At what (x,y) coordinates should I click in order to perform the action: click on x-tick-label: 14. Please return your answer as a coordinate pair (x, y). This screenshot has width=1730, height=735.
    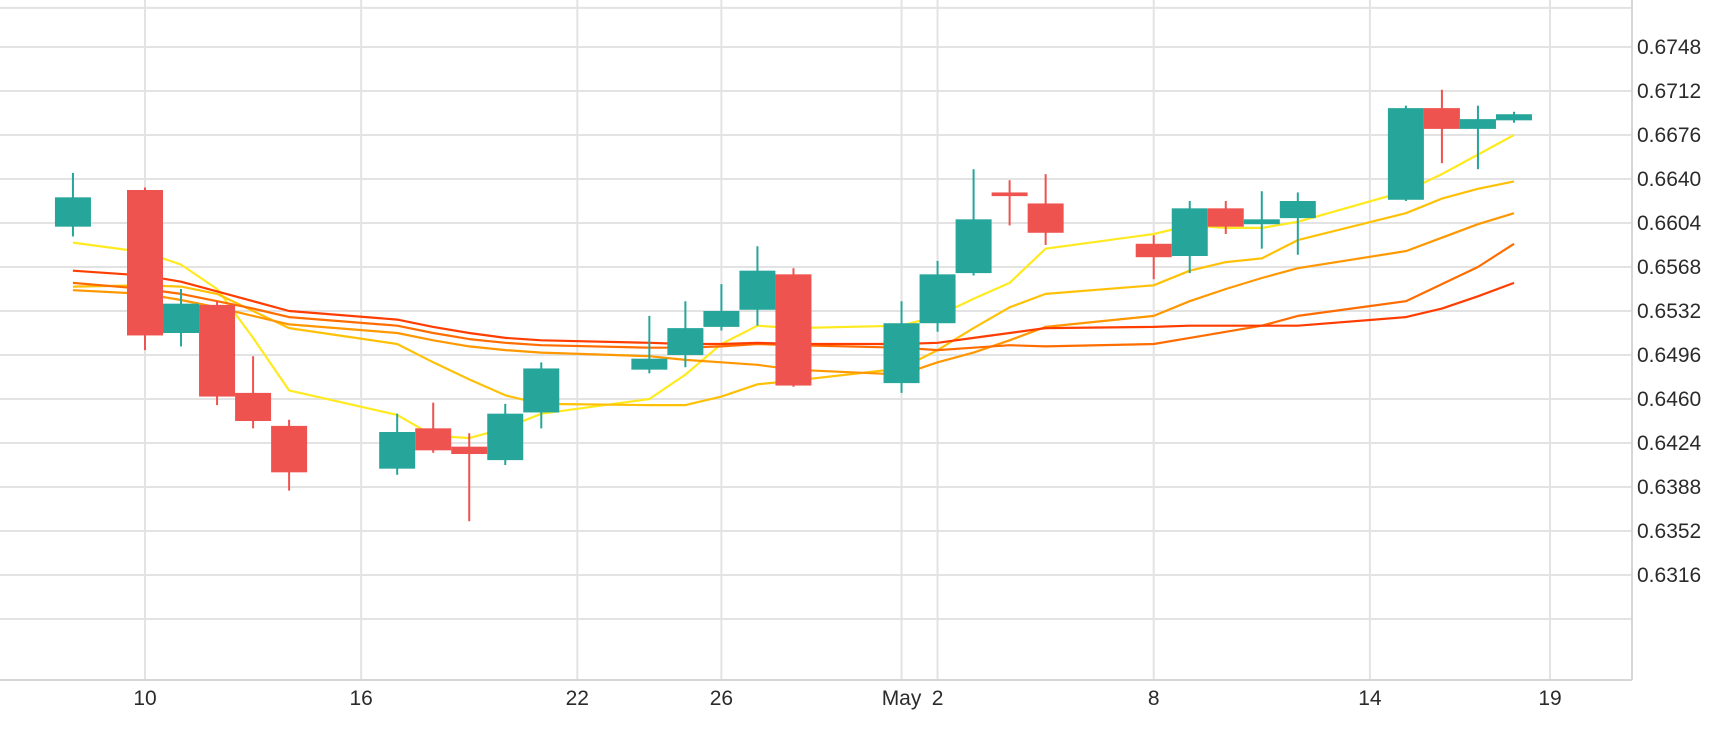
    Looking at the image, I should click on (1370, 698).